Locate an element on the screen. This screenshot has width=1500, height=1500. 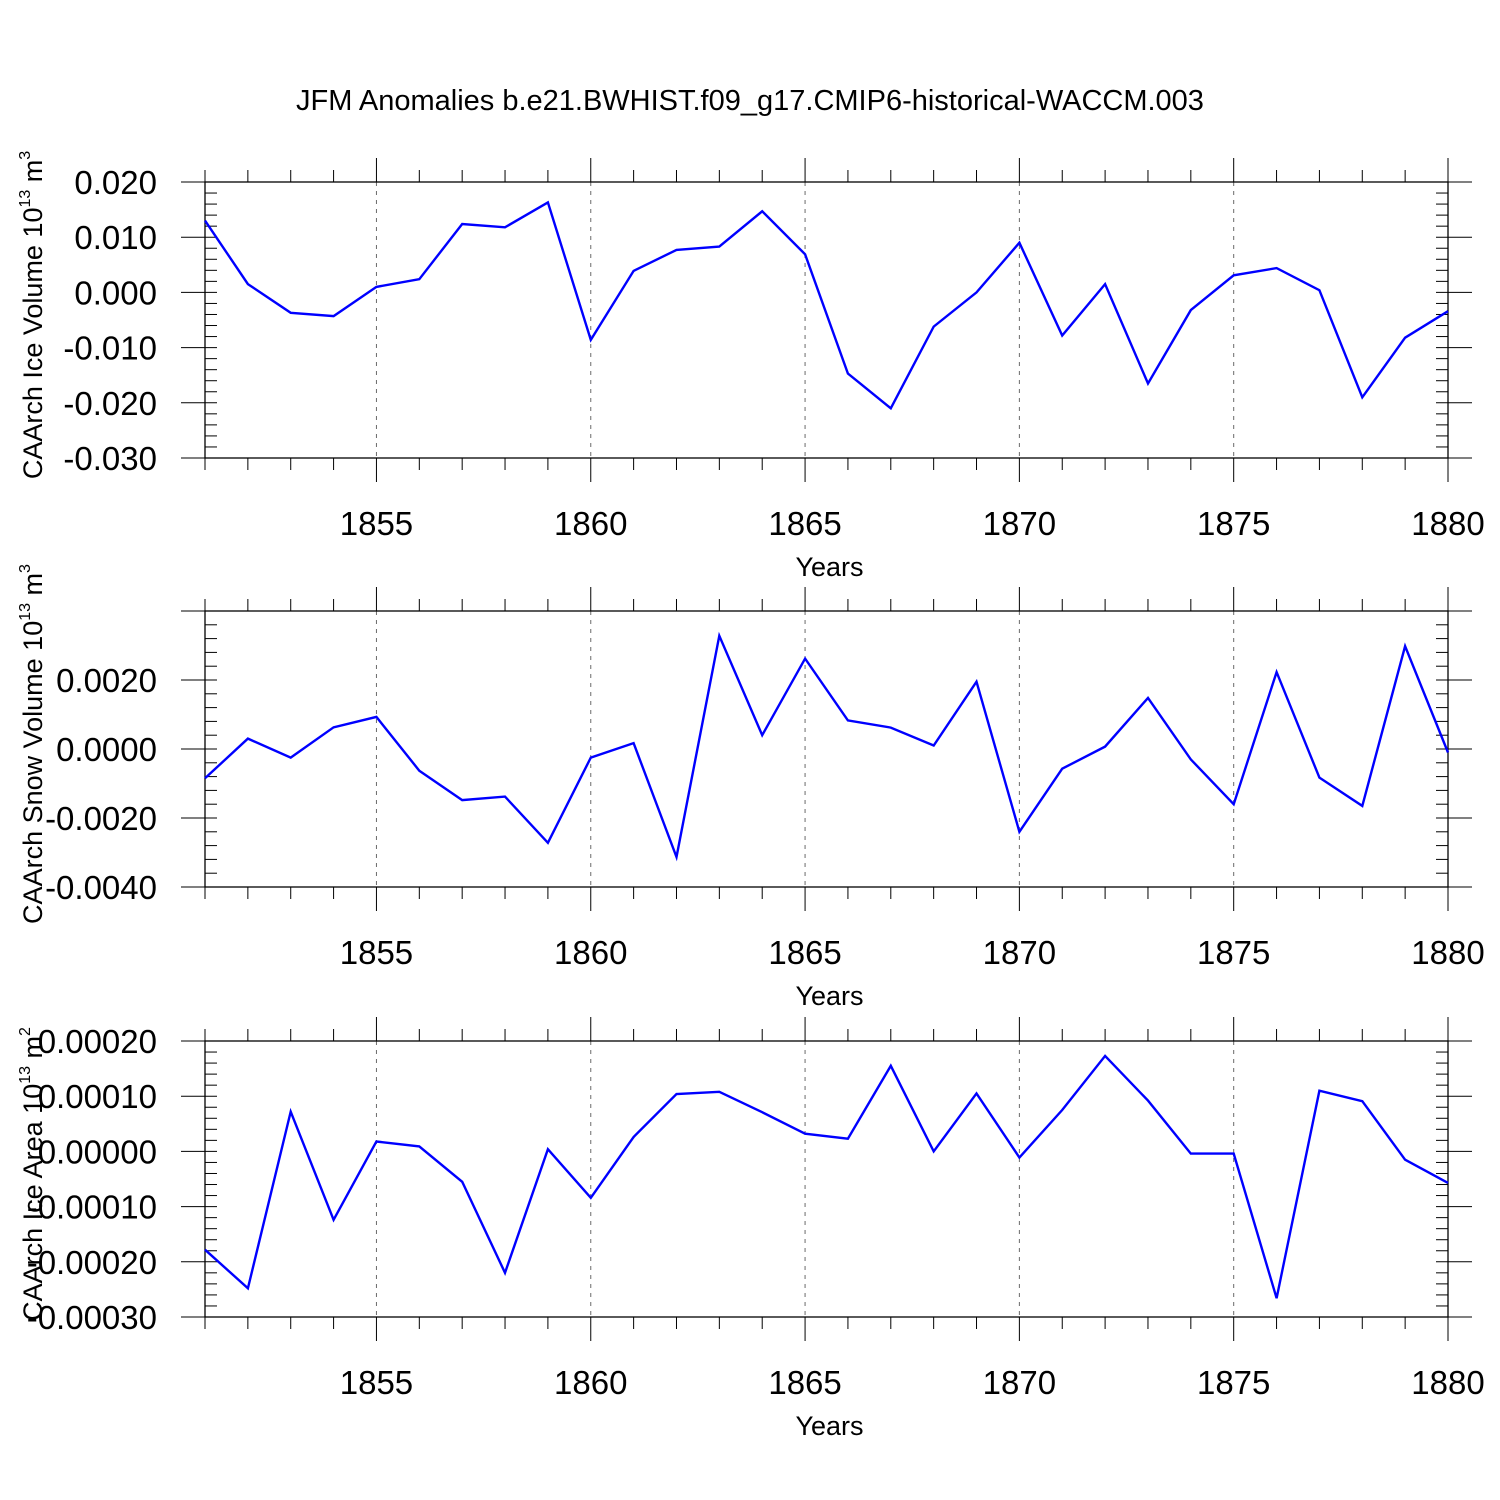
y-axis-label: CAArch Ice Area 1013 m2 is located at coordinates (32, 1174).